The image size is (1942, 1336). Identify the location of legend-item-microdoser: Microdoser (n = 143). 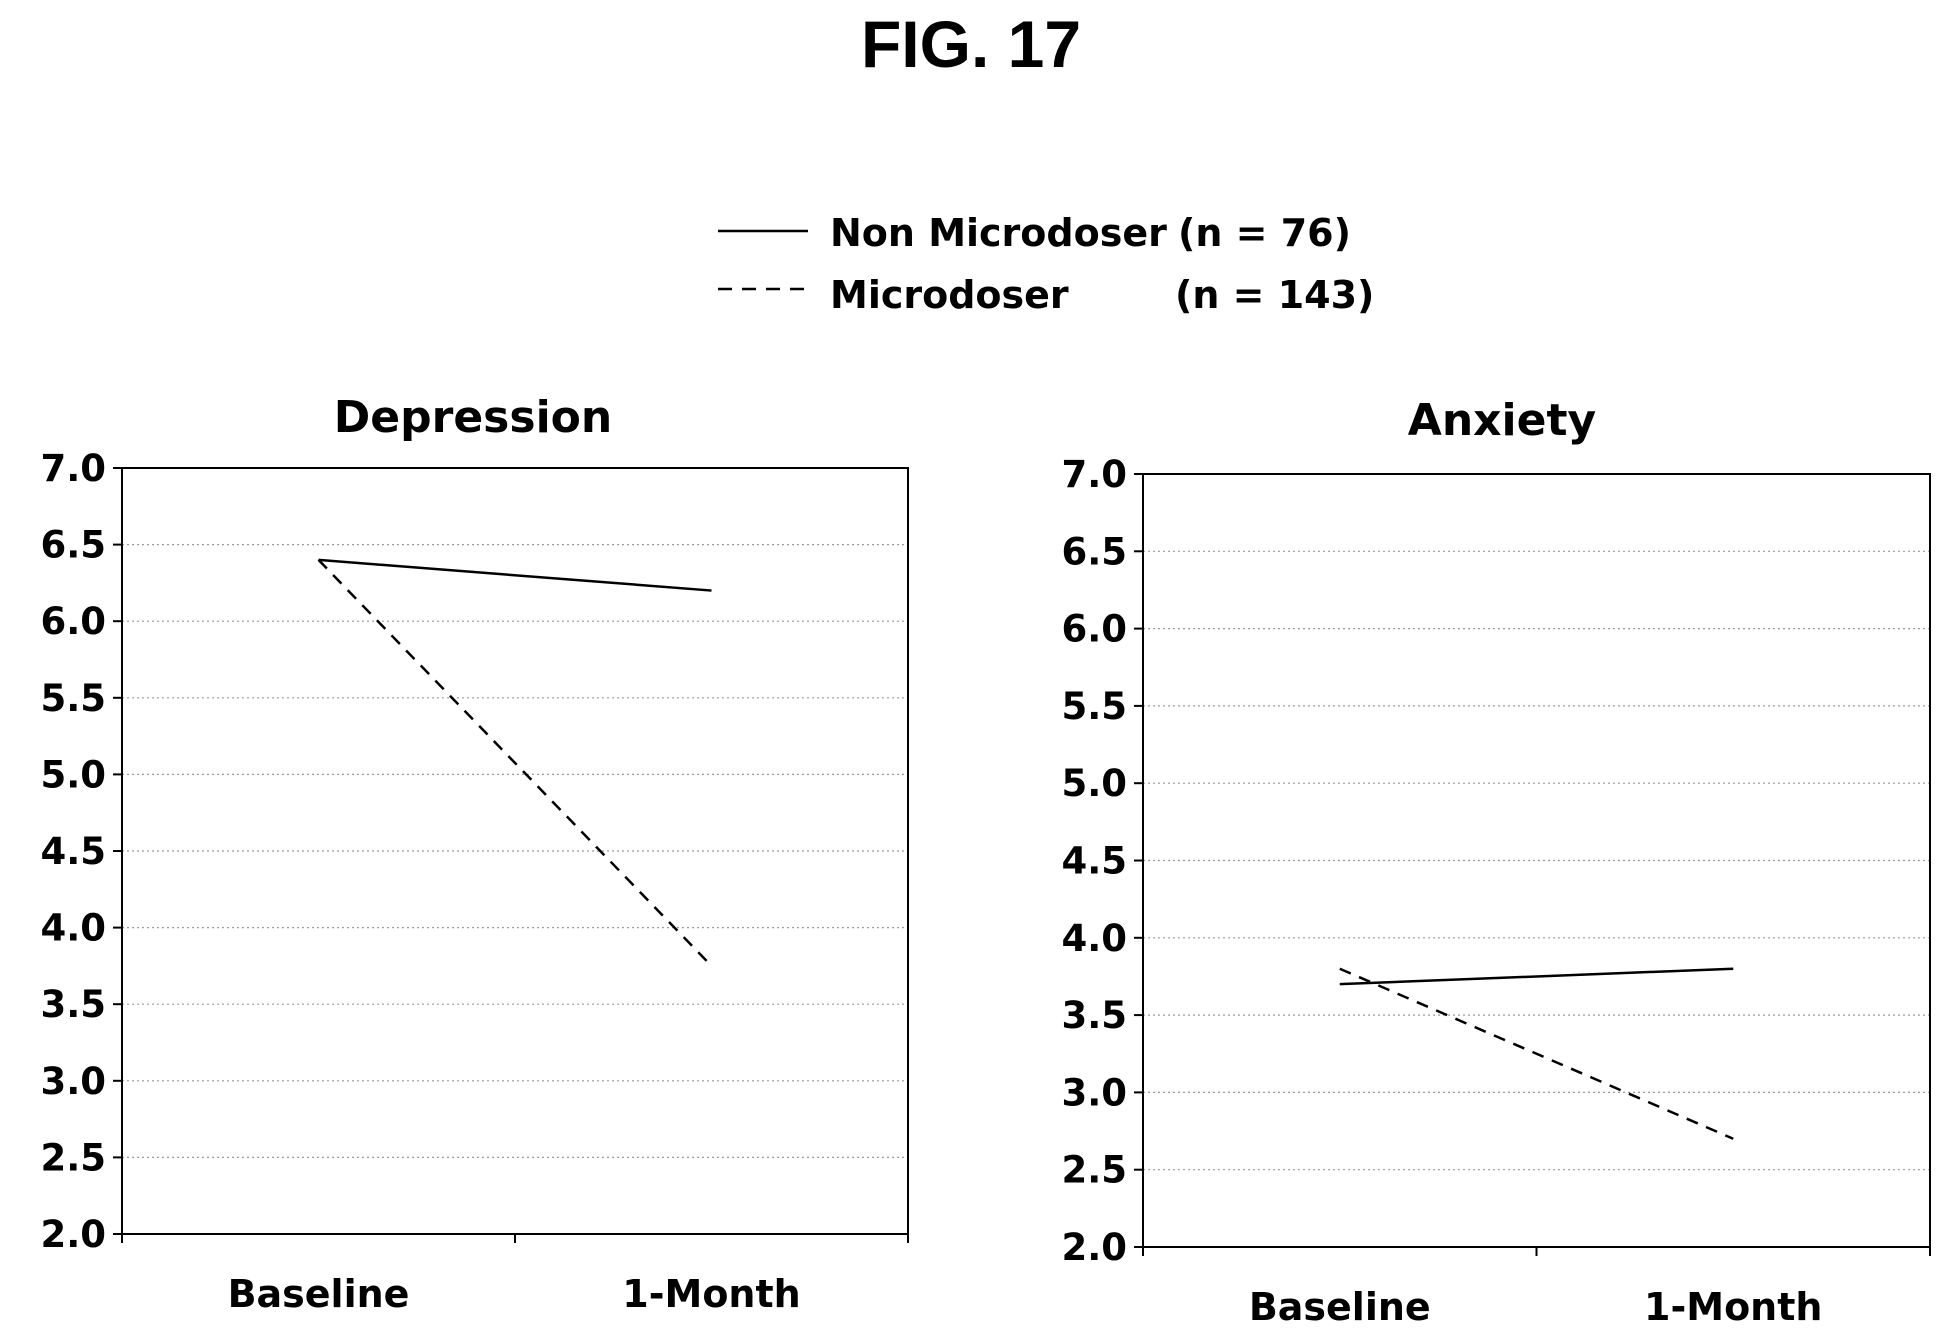
(1046, 295).